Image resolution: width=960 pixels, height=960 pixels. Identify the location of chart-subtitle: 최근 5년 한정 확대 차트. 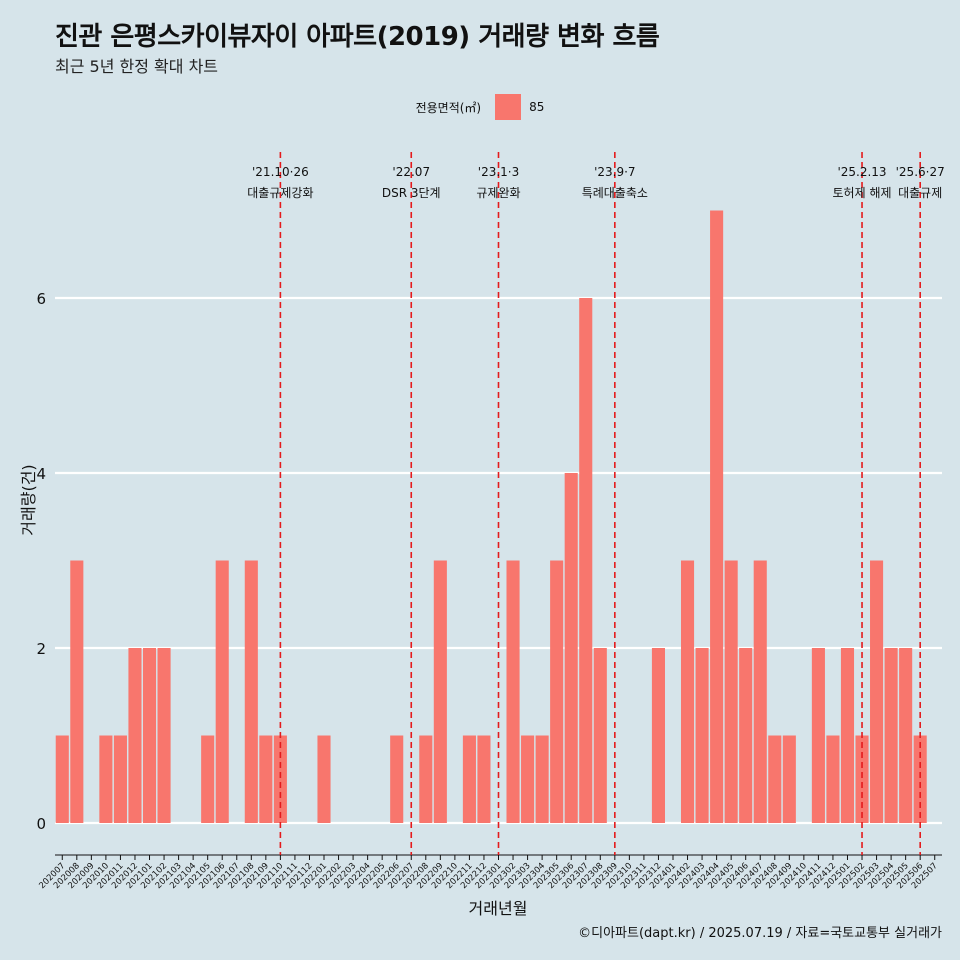
(137, 66).